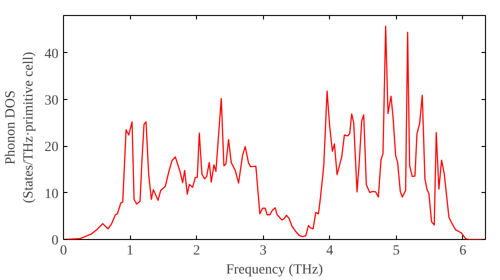  What do you see at coordinates (330, 251) in the screenshot?
I see `x-tick-label: 4` at bounding box center [330, 251].